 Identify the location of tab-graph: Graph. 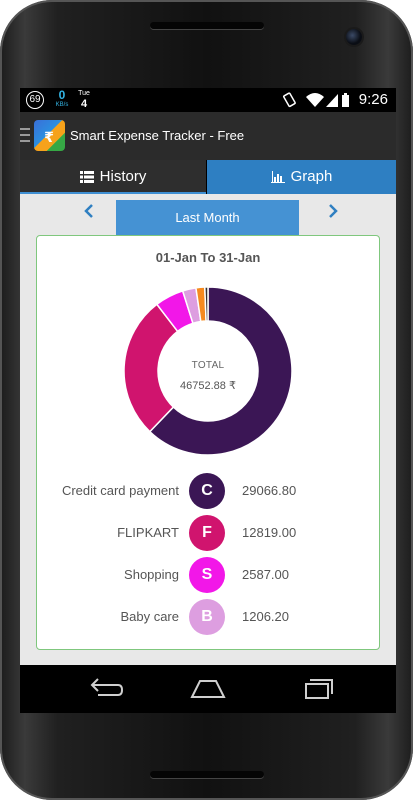
(301, 177).